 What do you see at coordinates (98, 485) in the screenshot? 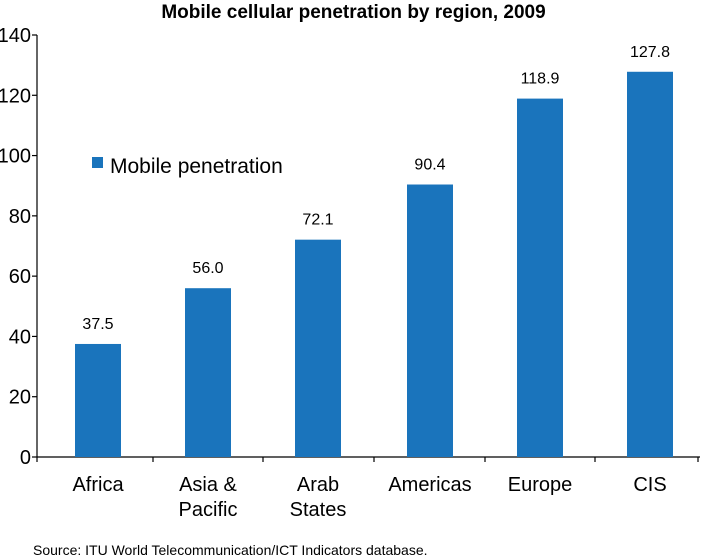
I see `category-label: Africa` at bounding box center [98, 485].